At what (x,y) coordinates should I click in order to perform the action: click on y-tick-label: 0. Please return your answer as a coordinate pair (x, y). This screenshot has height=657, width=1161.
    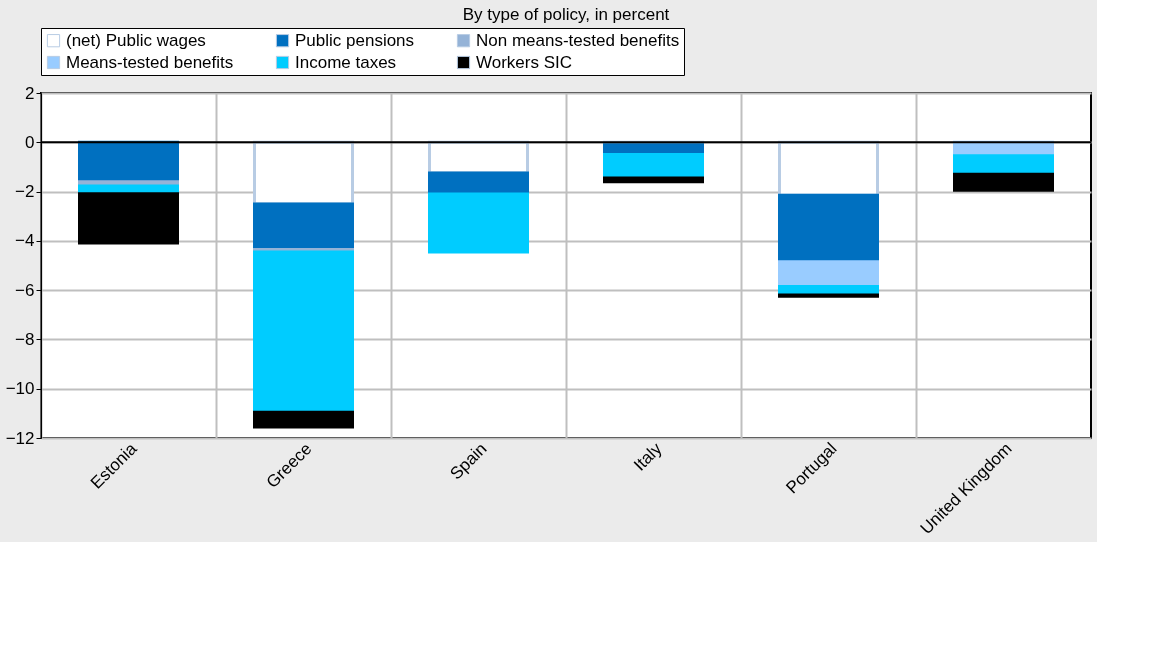
    Looking at the image, I should click on (30, 142).